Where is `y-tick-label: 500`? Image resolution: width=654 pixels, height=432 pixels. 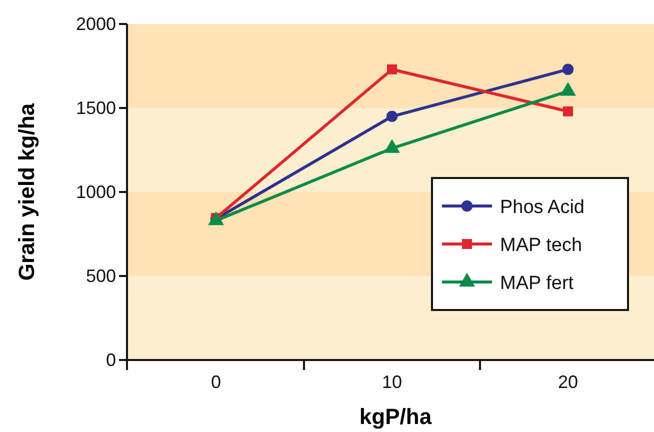
y-tick-label: 500 is located at coordinates (101, 276).